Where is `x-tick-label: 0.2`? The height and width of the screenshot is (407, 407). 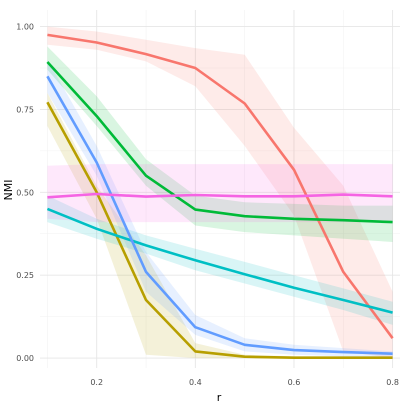 x-tick-label: 0.2 is located at coordinates (96, 382).